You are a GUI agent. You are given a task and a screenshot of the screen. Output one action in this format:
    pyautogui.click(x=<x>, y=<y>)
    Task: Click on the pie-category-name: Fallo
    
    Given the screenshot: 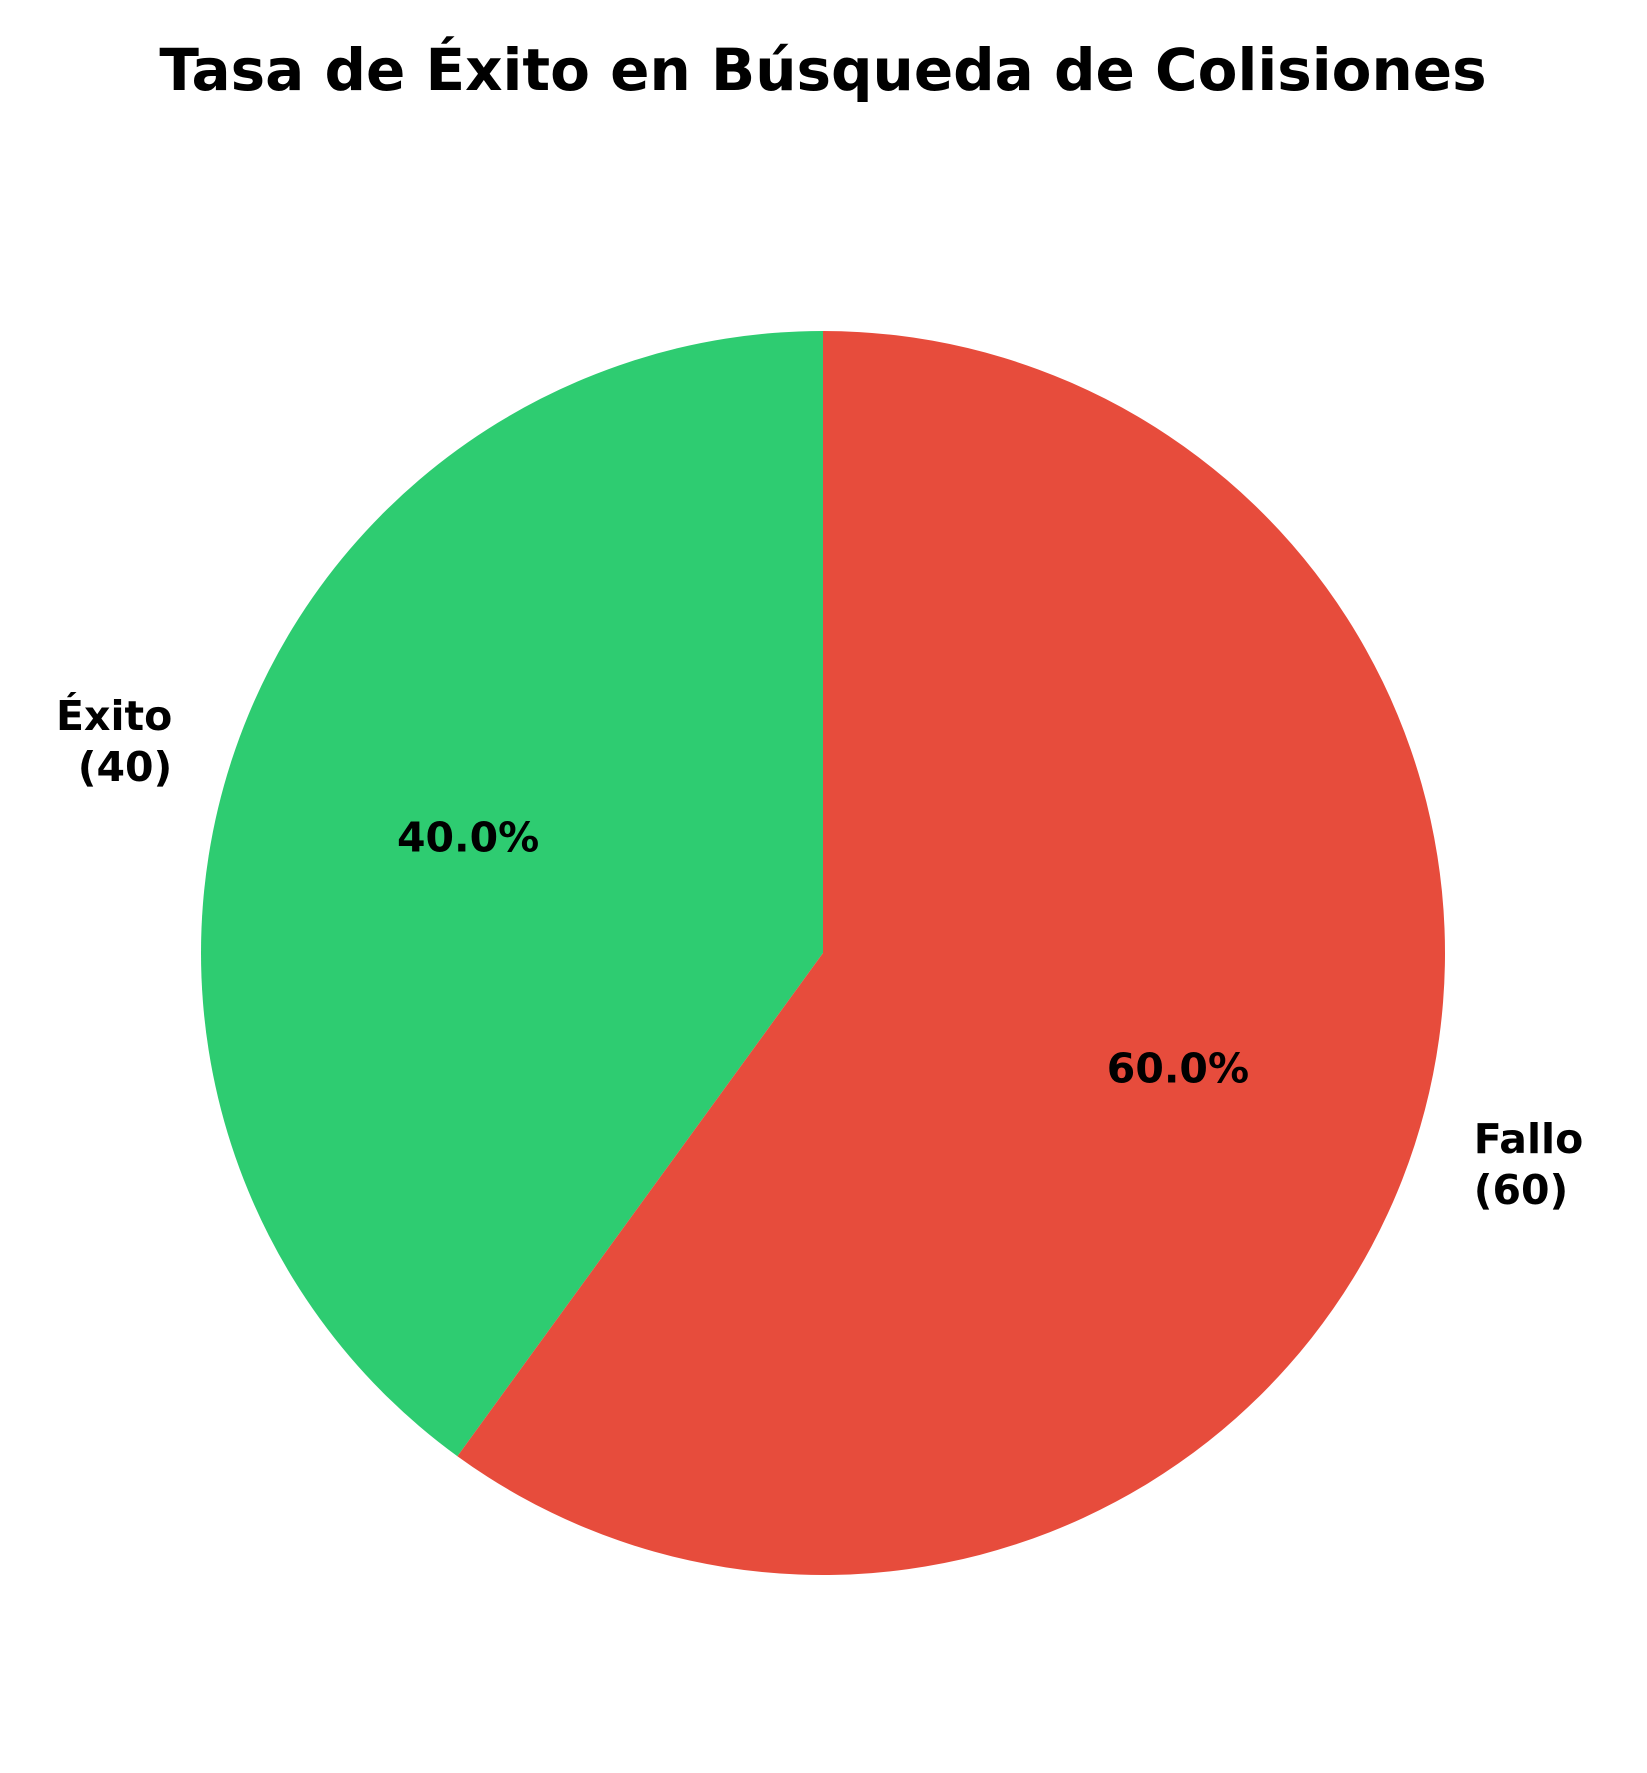 What is the action you would take?
    pyautogui.click(x=1529, y=1139)
    